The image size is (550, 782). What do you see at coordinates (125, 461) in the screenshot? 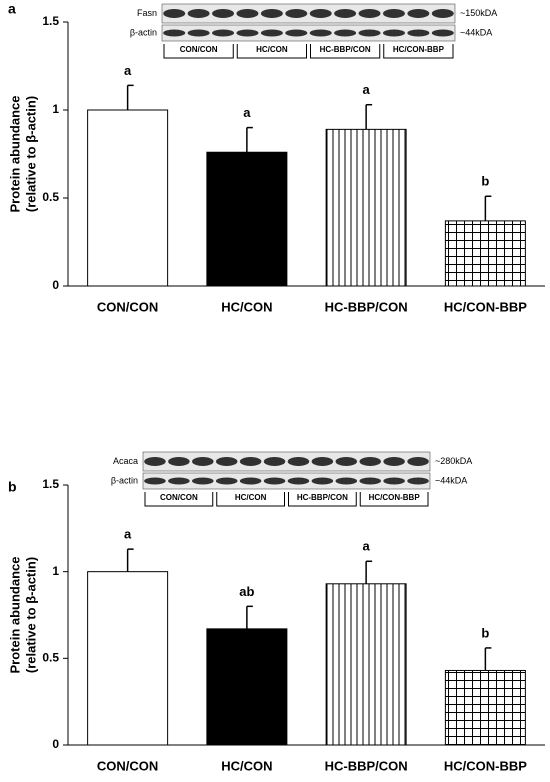
I see `blot-protein-label: Acaca` at bounding box center [125, 461].